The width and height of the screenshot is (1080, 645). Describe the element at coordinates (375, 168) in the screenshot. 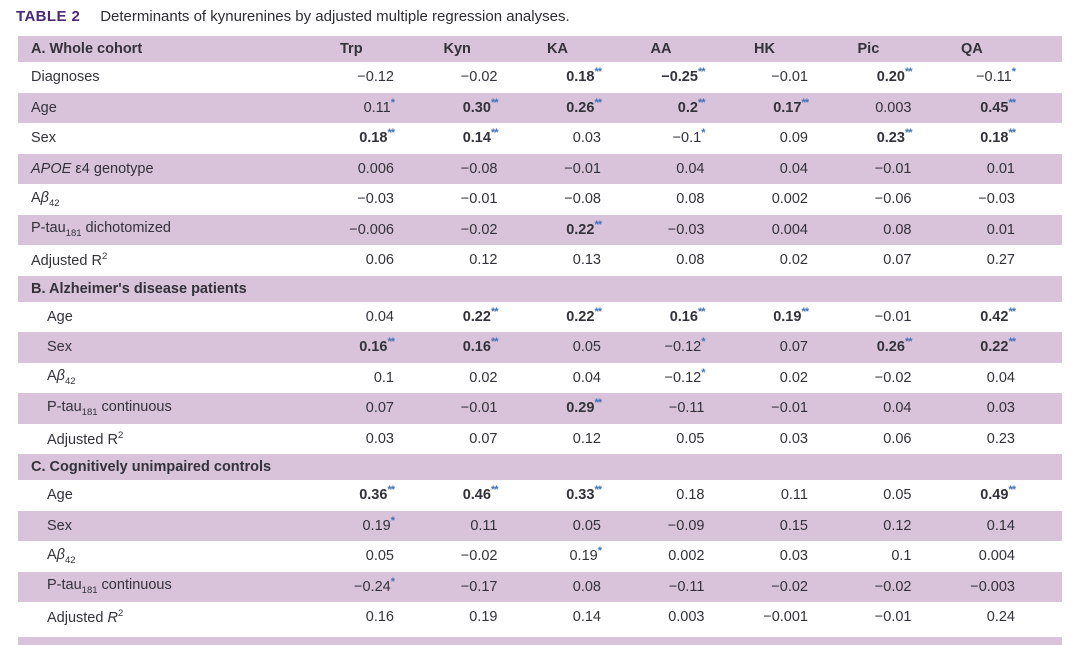

I see `value-number: 0.006` at that location.